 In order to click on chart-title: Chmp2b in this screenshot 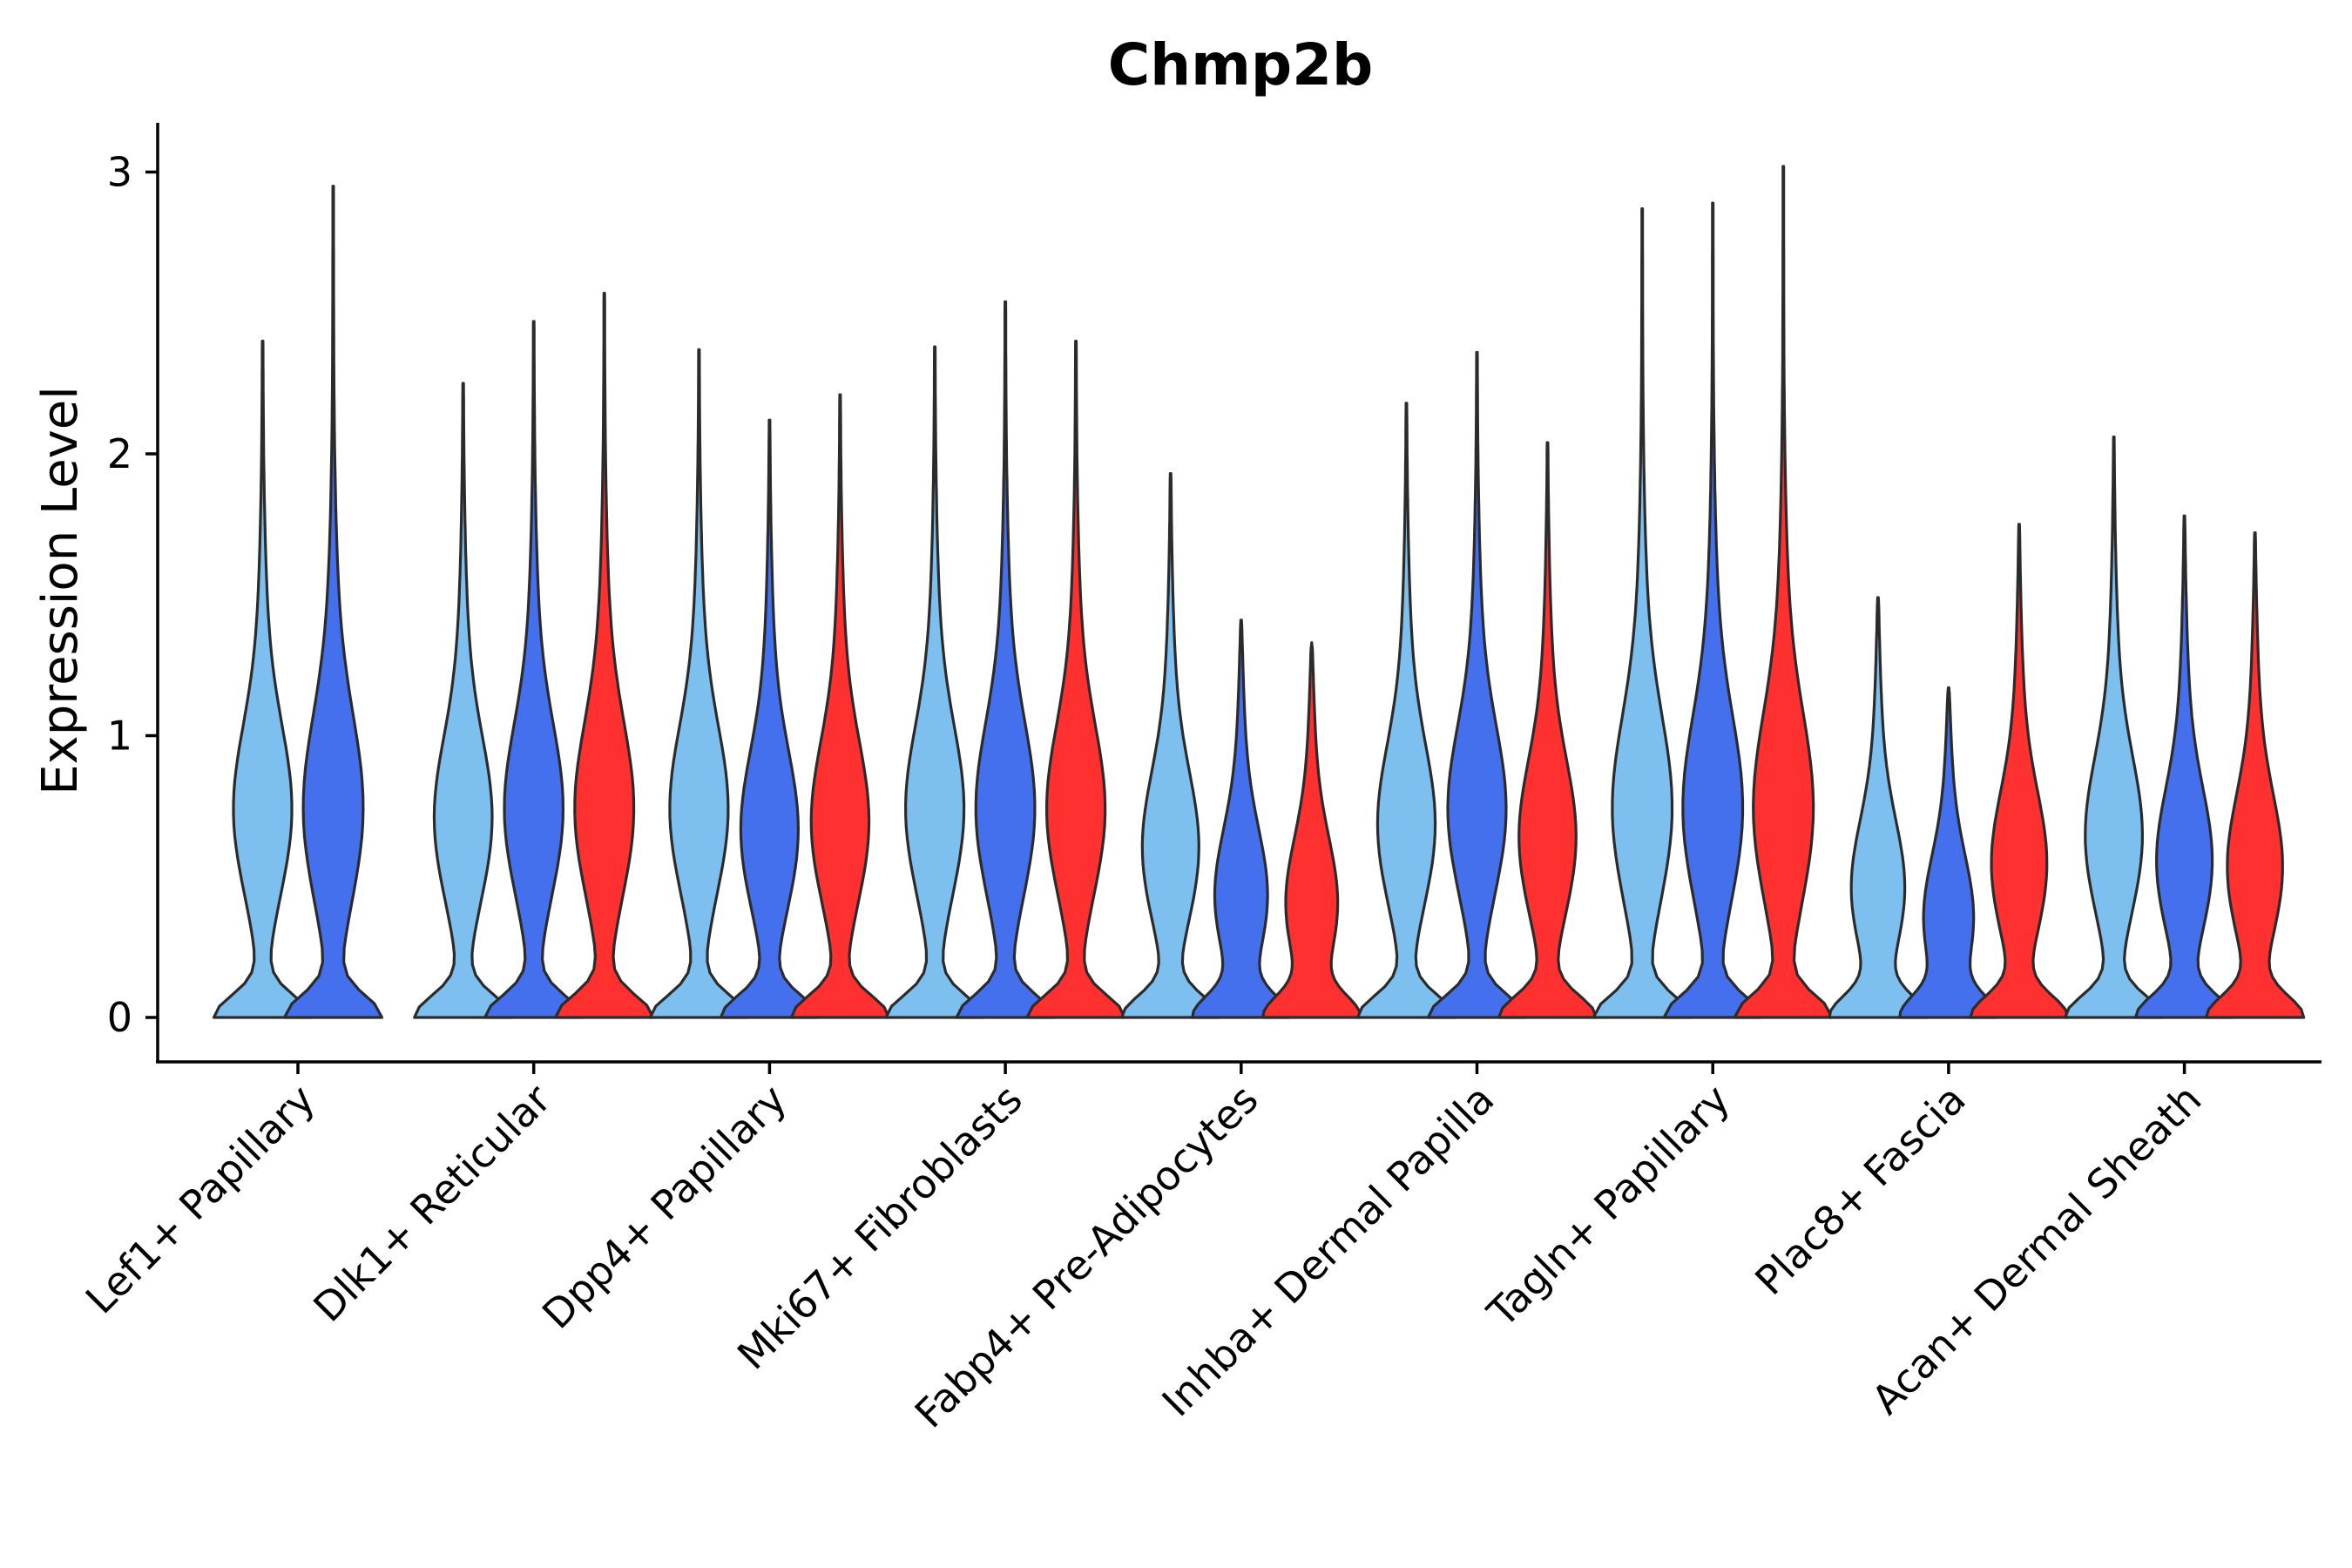, I will do `click(1241, 64)`.